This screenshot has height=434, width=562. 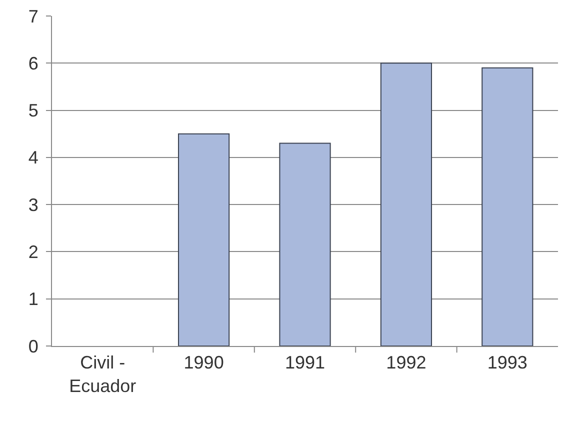 I want to click on x-tick-label: 1990, so click(x=204, y=362).